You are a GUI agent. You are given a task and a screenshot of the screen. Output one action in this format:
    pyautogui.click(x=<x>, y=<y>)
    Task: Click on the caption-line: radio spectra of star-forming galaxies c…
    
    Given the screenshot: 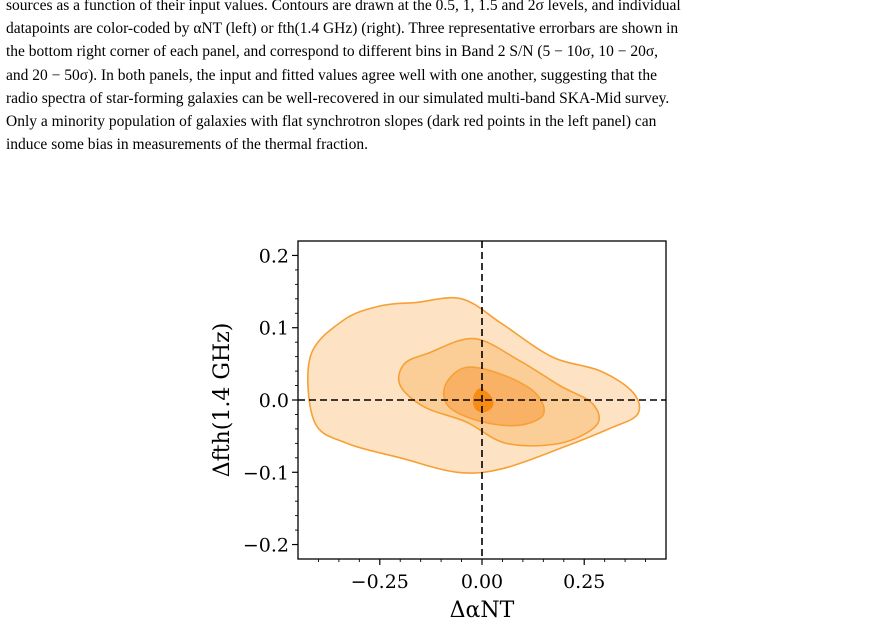 What is the action you would take?
    pyautogui.click(x=338, y=98)
    